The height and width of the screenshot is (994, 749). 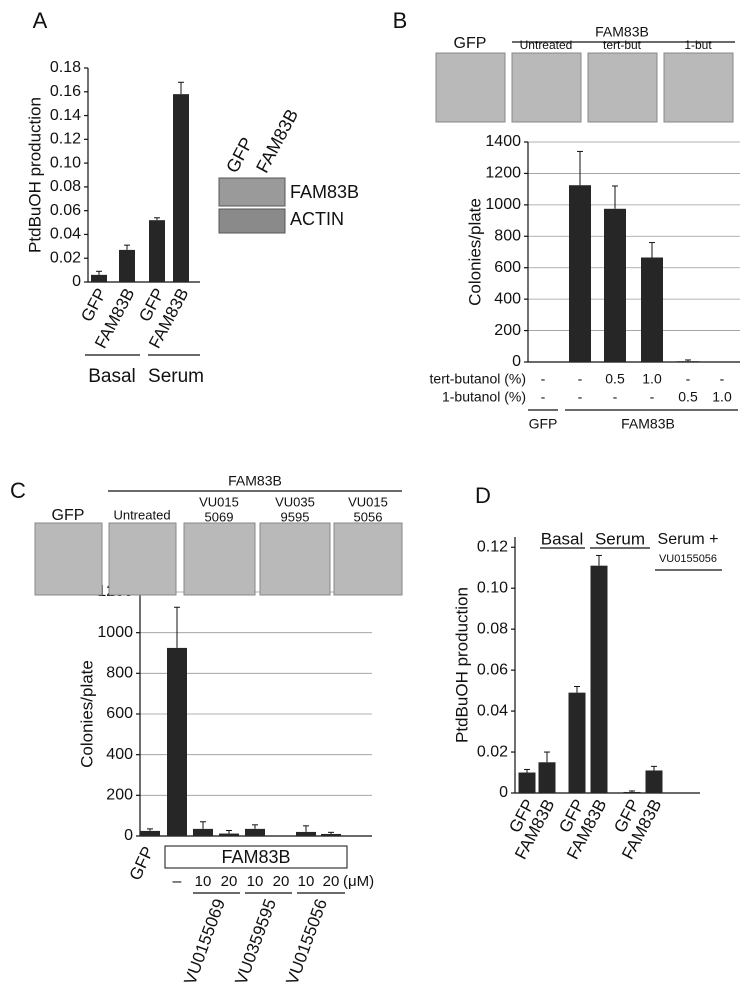 What do you see at coordinates (277, 141) in the screenshot?
I see `lane-label: FAM83B` at bounding box center [277, 141].